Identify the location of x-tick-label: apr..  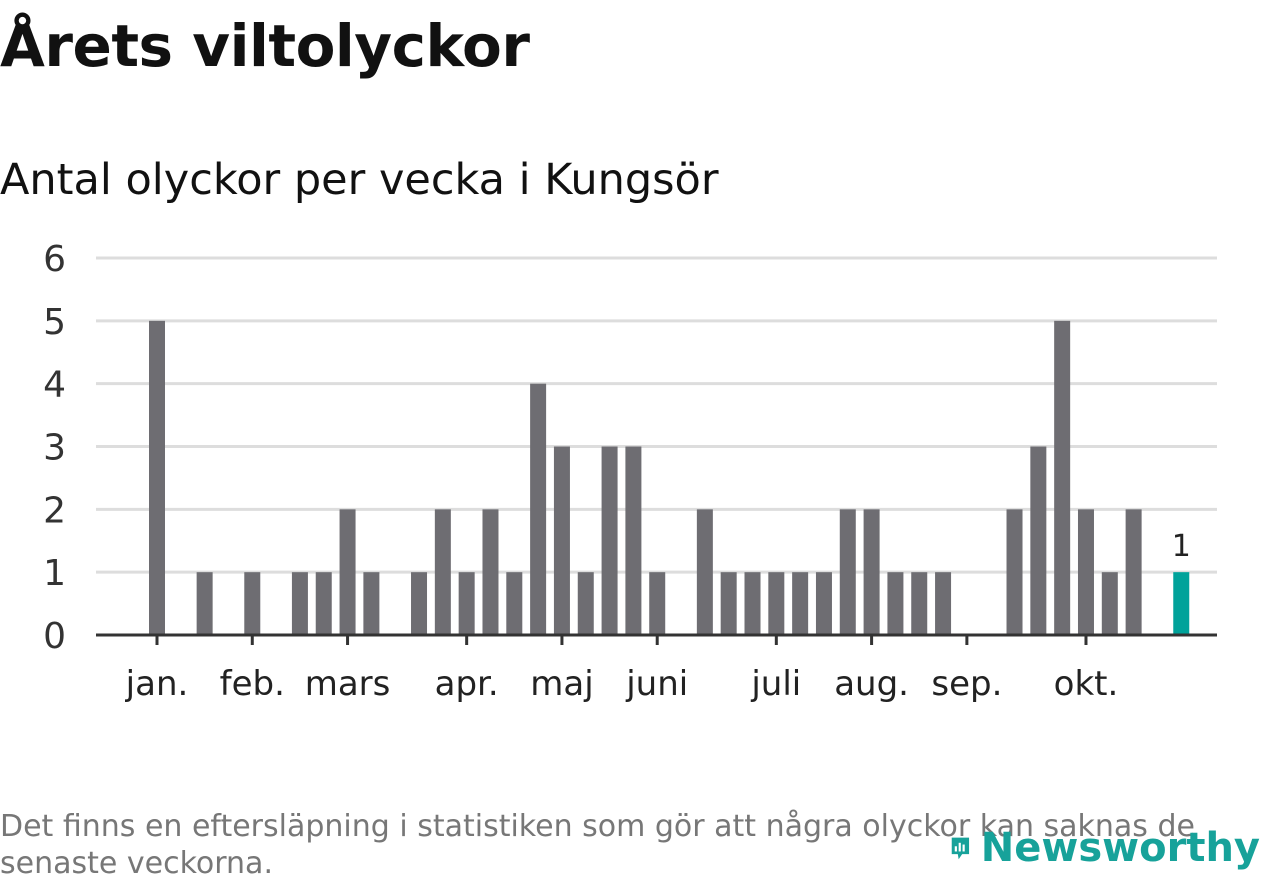
(467, 684).